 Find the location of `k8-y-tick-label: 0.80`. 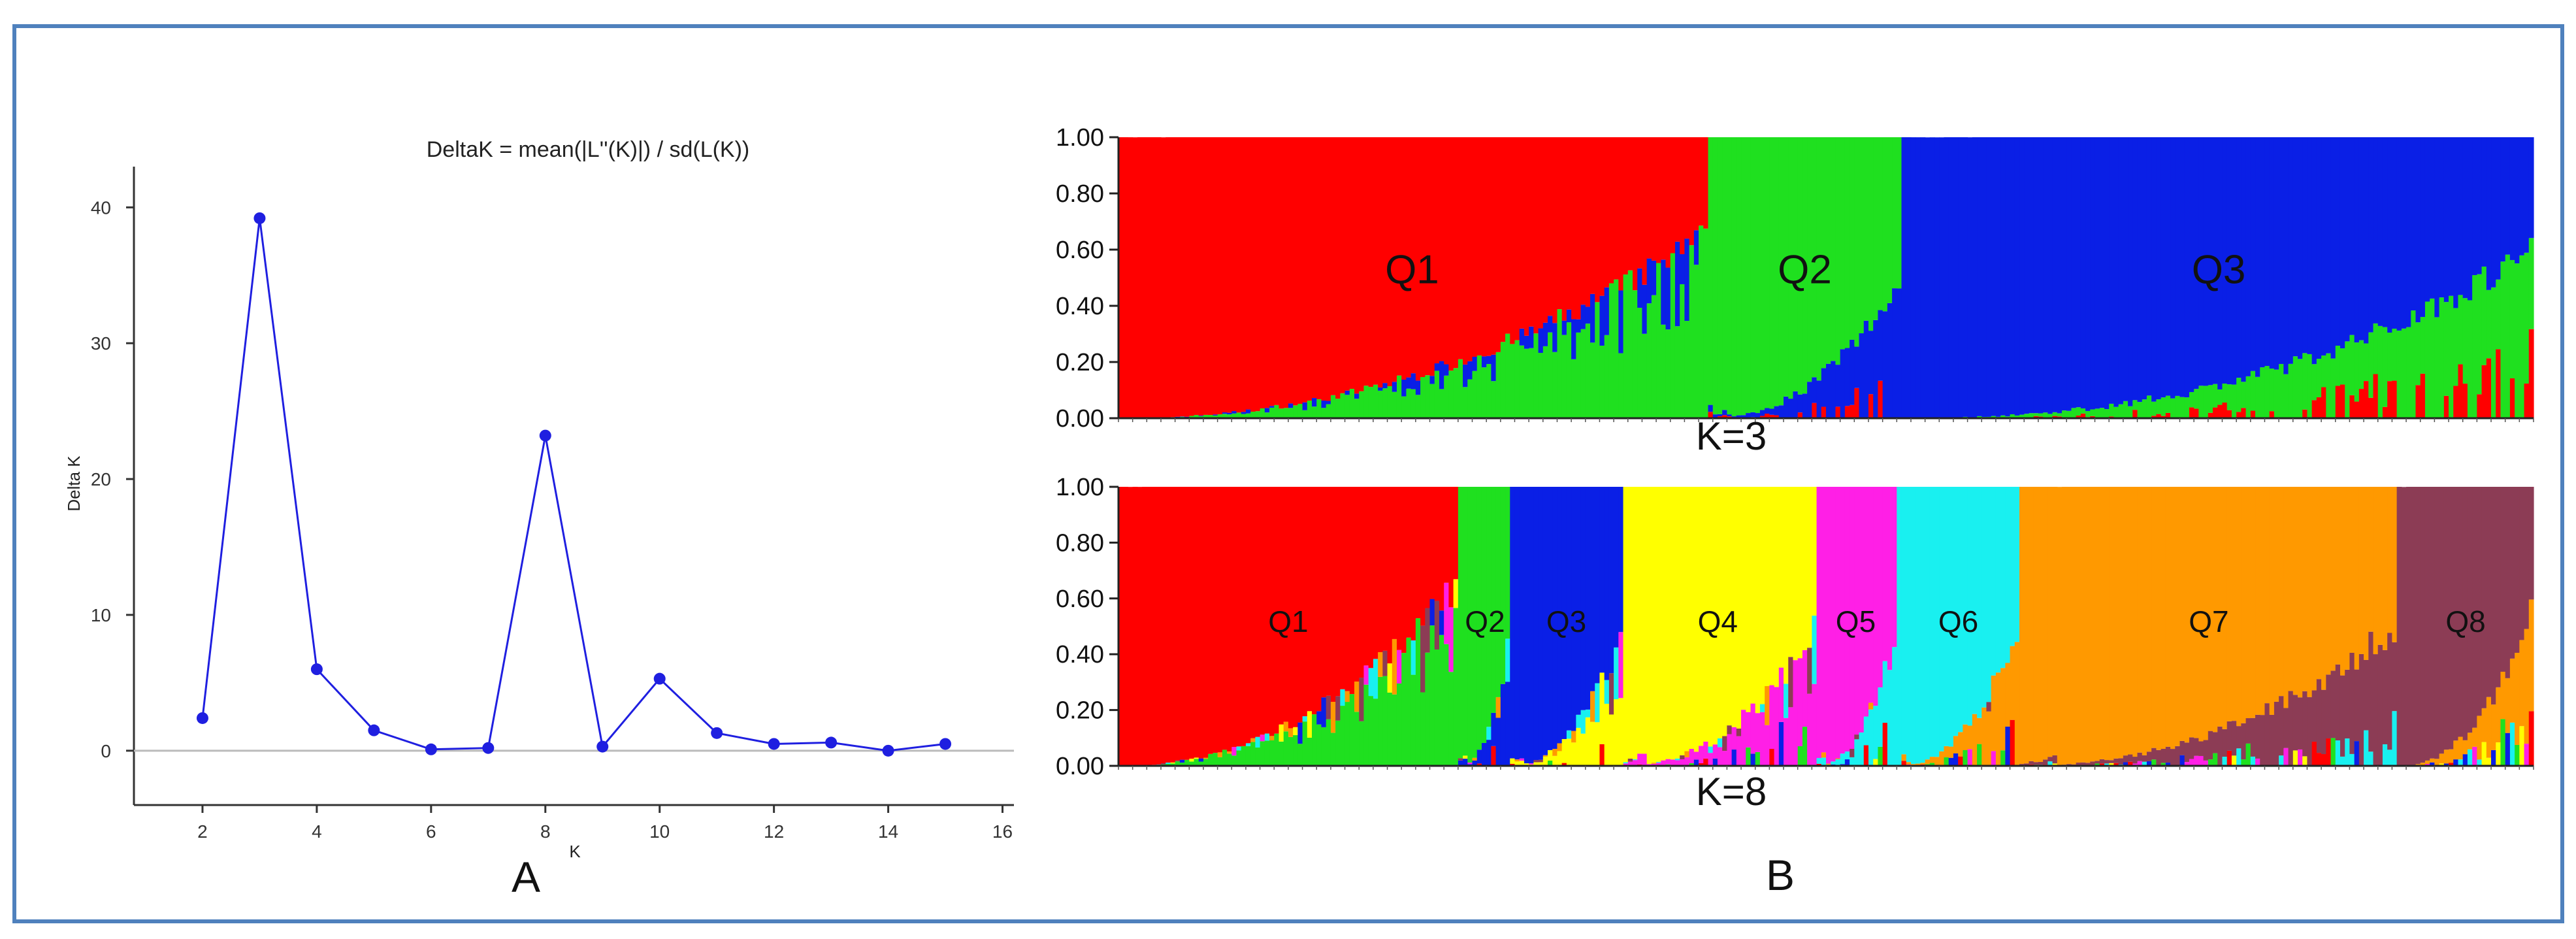

k8-y-tick-label: 0.80 is located at coordinates (1080, 543).